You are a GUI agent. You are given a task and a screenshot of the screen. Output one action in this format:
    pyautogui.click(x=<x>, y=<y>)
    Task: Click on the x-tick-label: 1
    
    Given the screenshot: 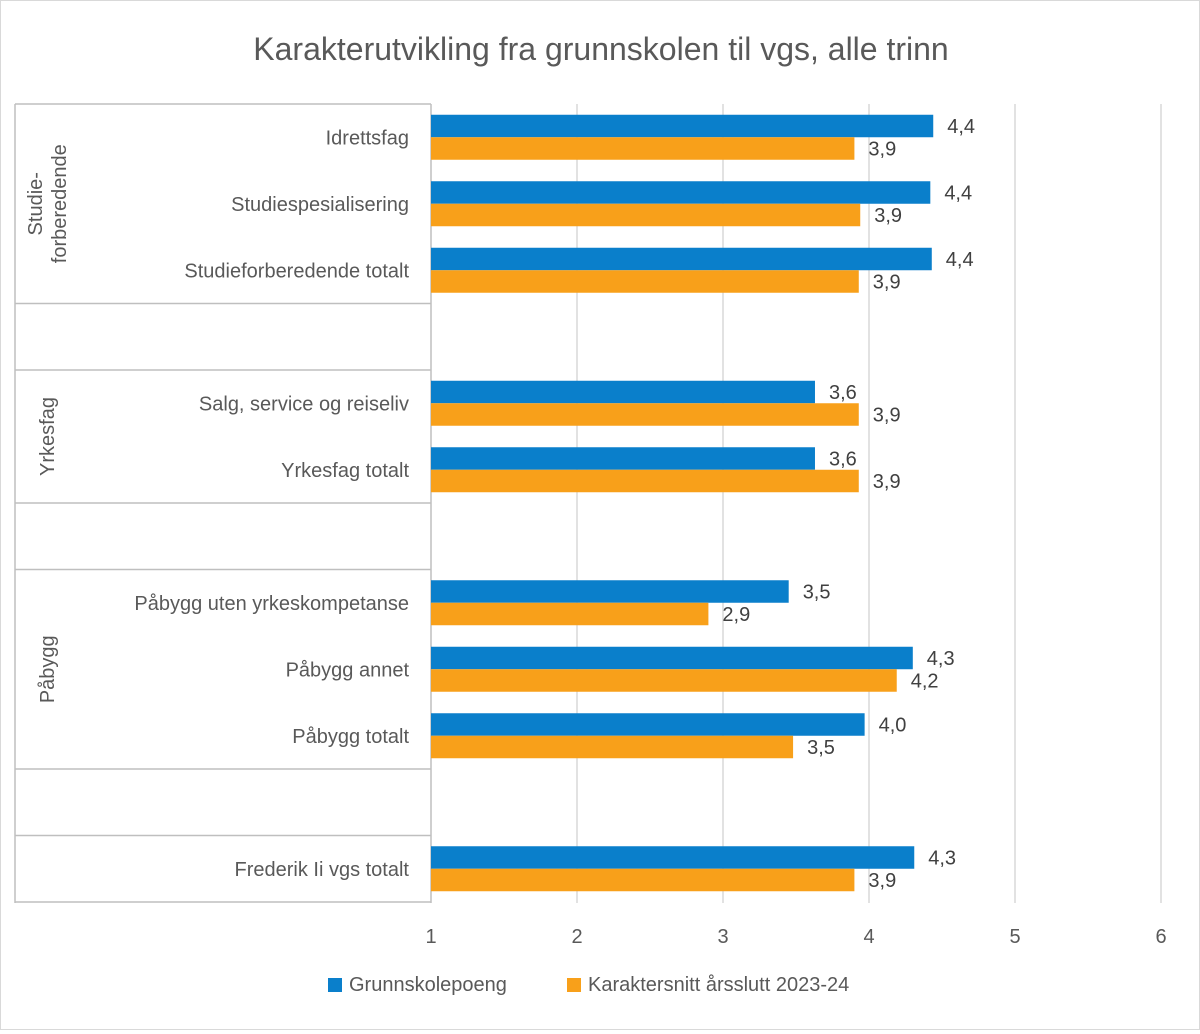 What is the action you would take?
    pyautogui.click(x=430, y=937)
    